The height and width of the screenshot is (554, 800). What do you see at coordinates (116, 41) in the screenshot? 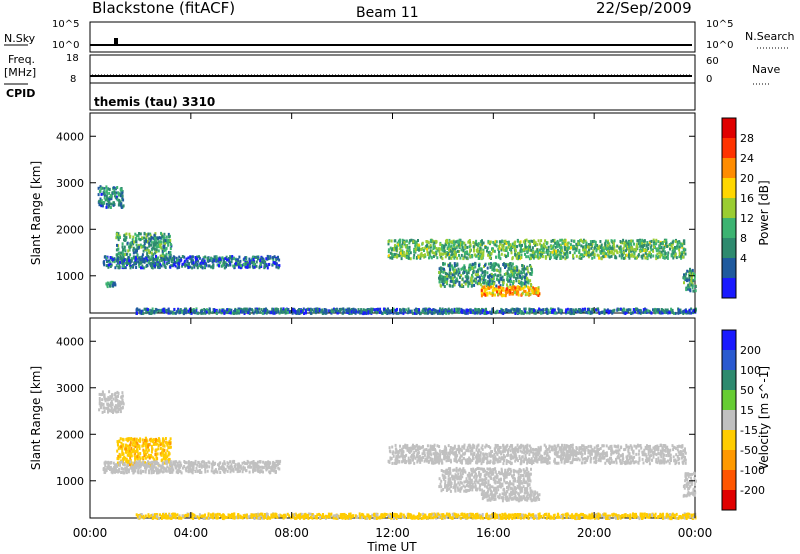
I see `nsky-spike` at bounding box center [116, 41].